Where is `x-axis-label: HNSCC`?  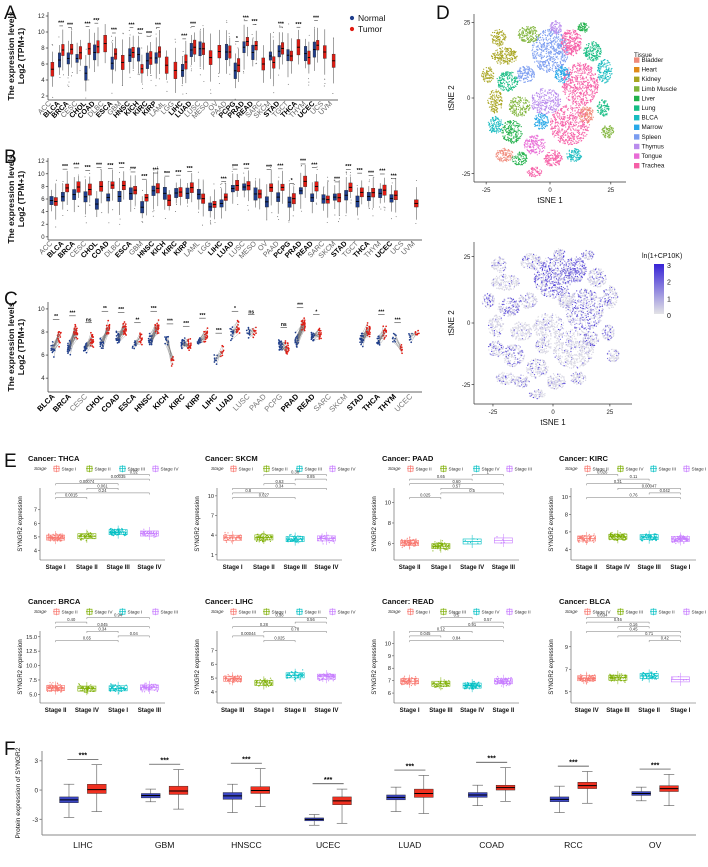
x-axis-label: HNSCC is located at coordinates (246, 845).